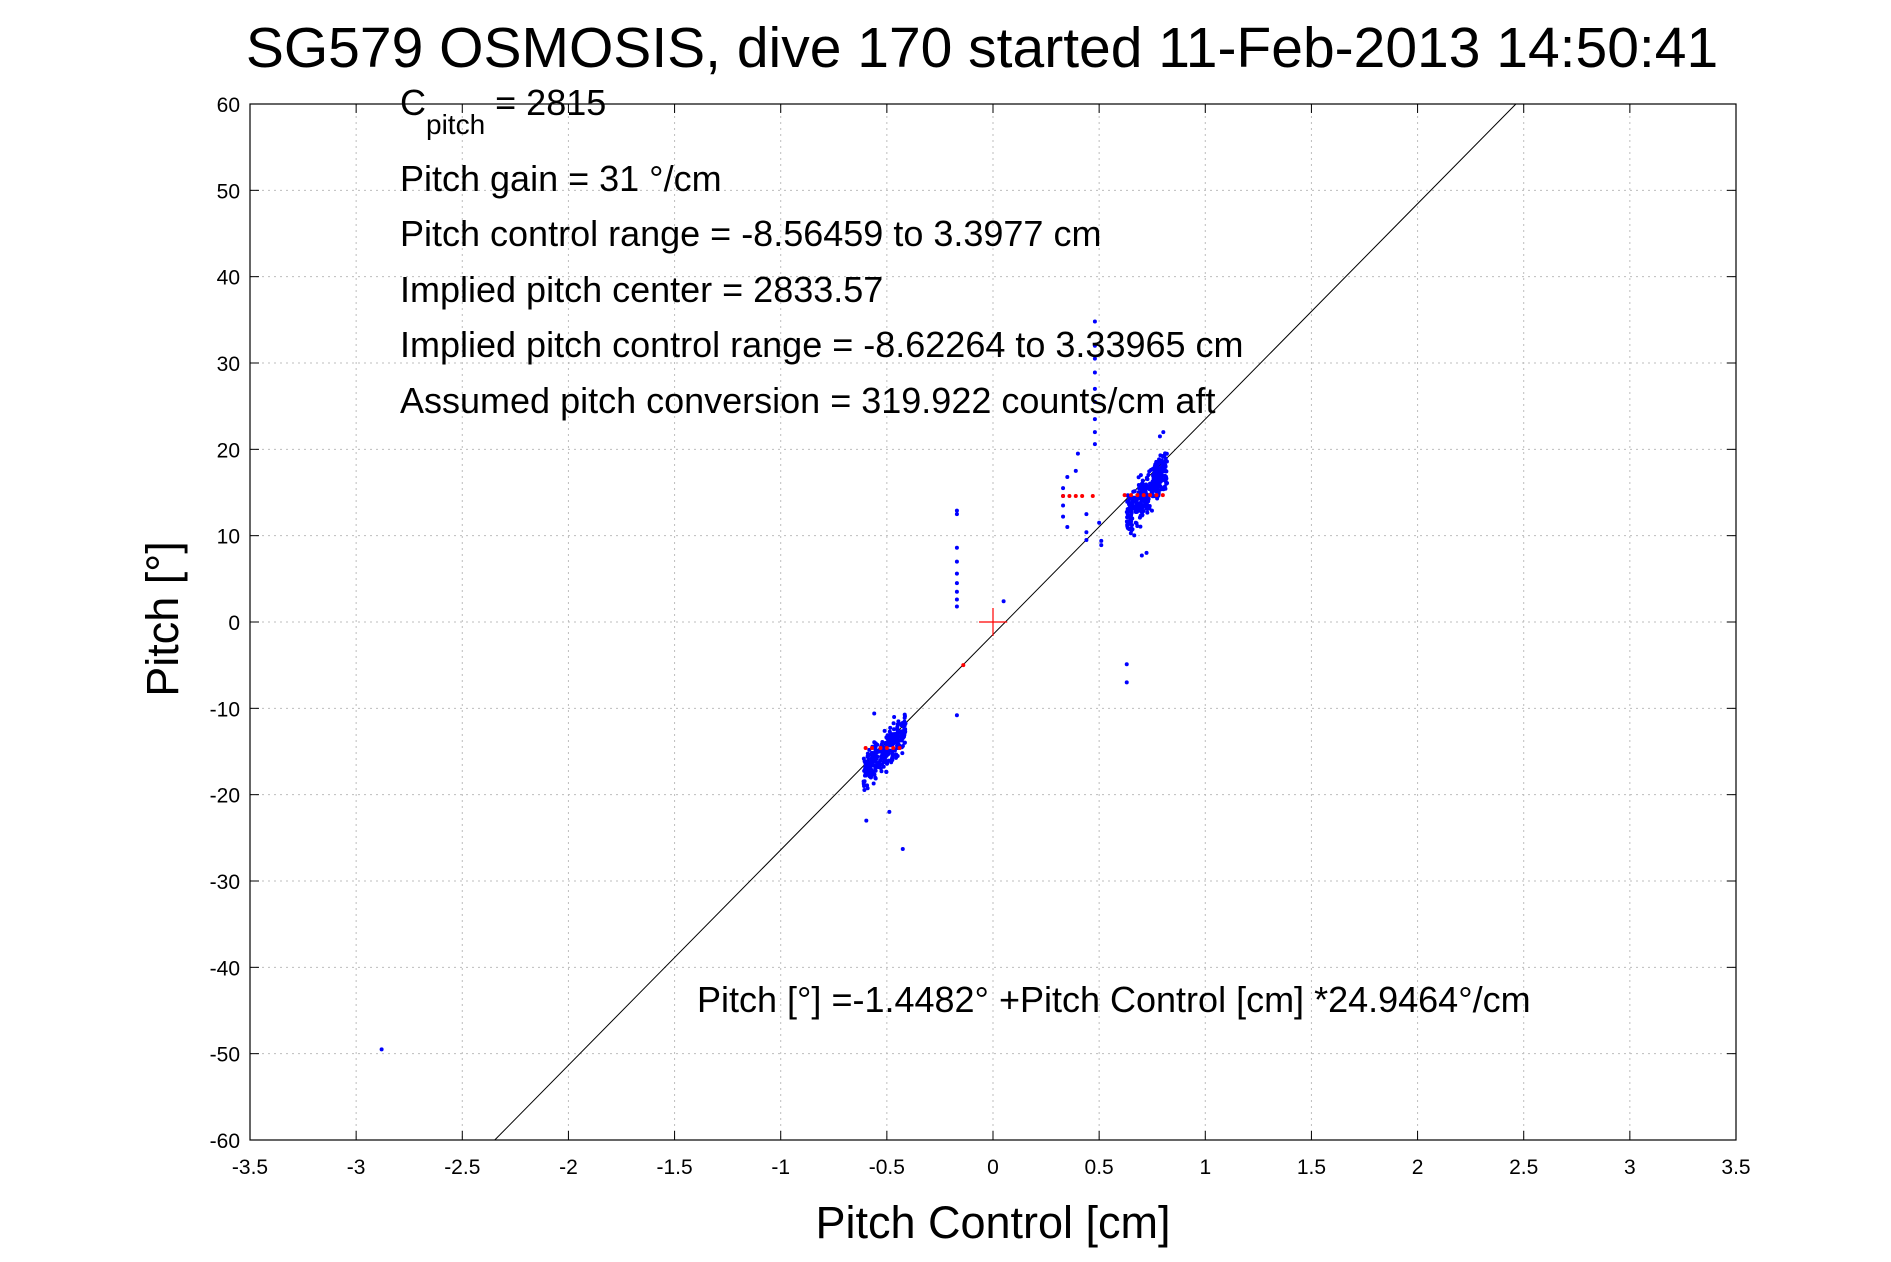 The height and width of the screenshot is (1262, 1891). I want to click on c-pitch-label: Cpitch = 2815, so click(503, 111).